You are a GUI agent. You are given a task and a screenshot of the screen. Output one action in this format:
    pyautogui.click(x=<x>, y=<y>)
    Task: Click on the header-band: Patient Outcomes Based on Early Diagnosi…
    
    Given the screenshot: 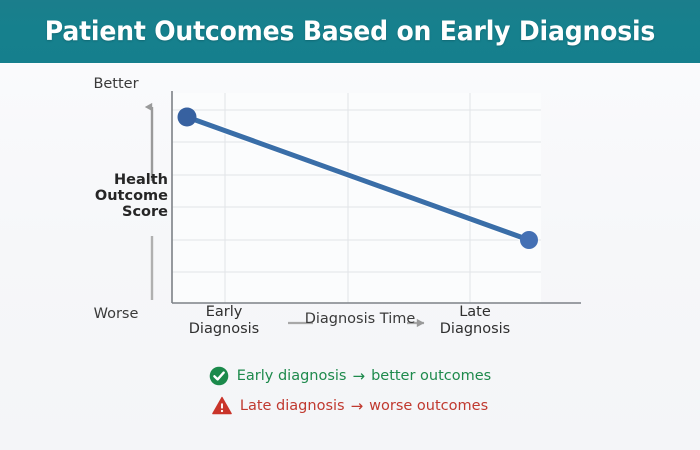 What is the action you would take?
    pyautogui.click(x=350, y=31)
    